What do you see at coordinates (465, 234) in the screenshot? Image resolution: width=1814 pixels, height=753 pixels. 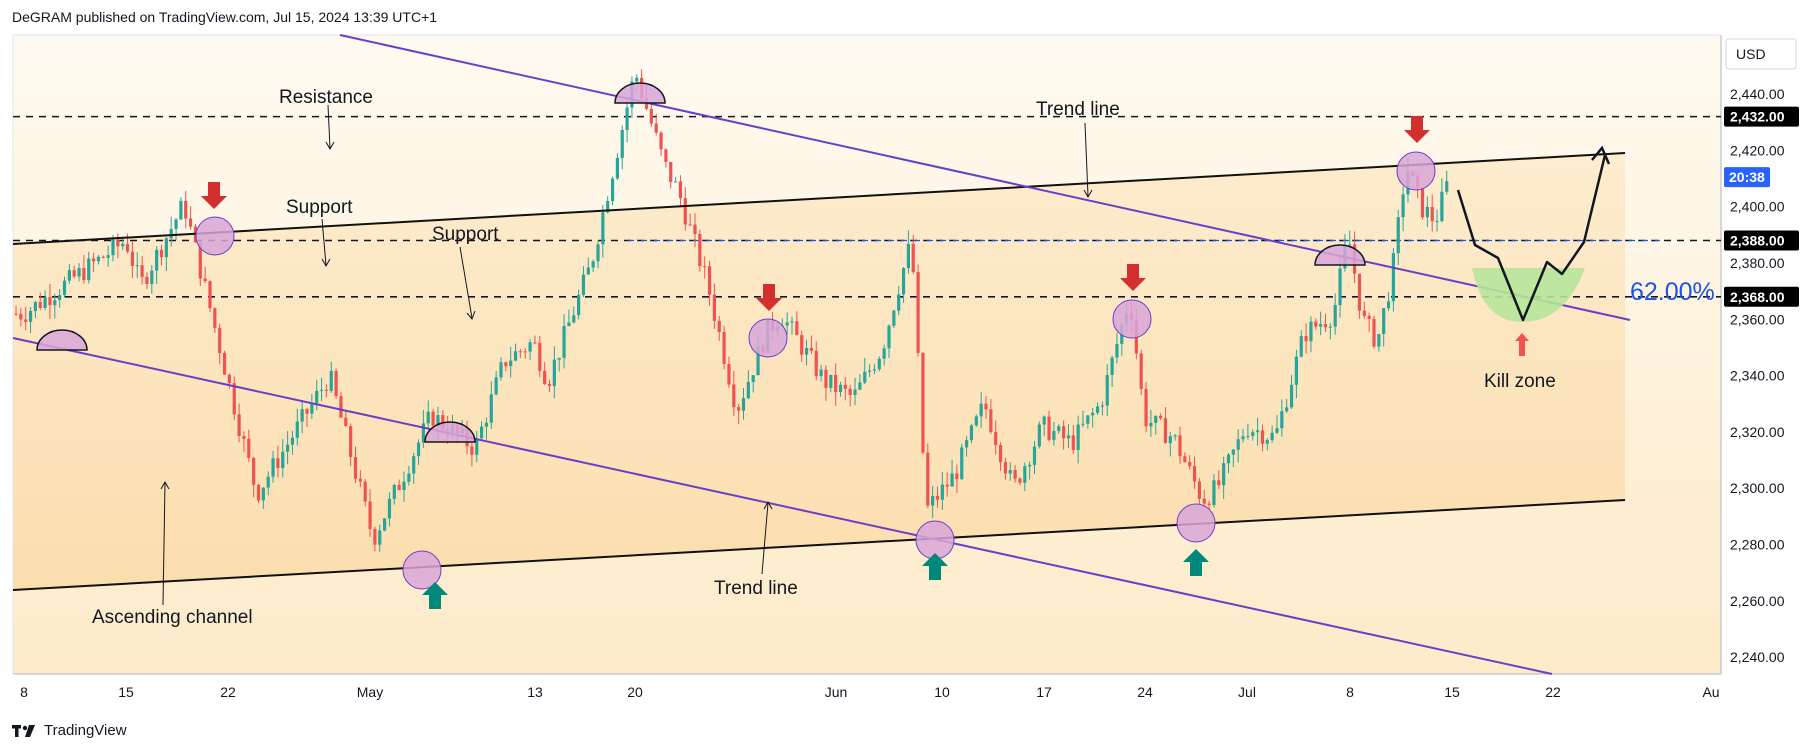 I see `support-label-2: Support` at bounding box center [465, 234].